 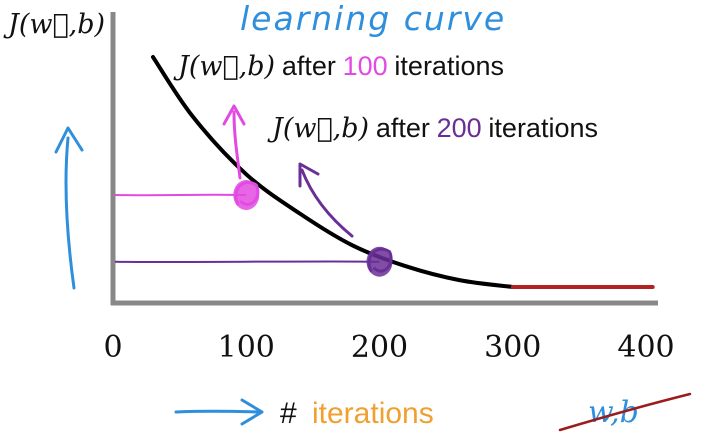 What do you see at coordinates (246, 347) in the screenshot?
I see `x-tick-label-100: 100` at bounding box center [246, 347].